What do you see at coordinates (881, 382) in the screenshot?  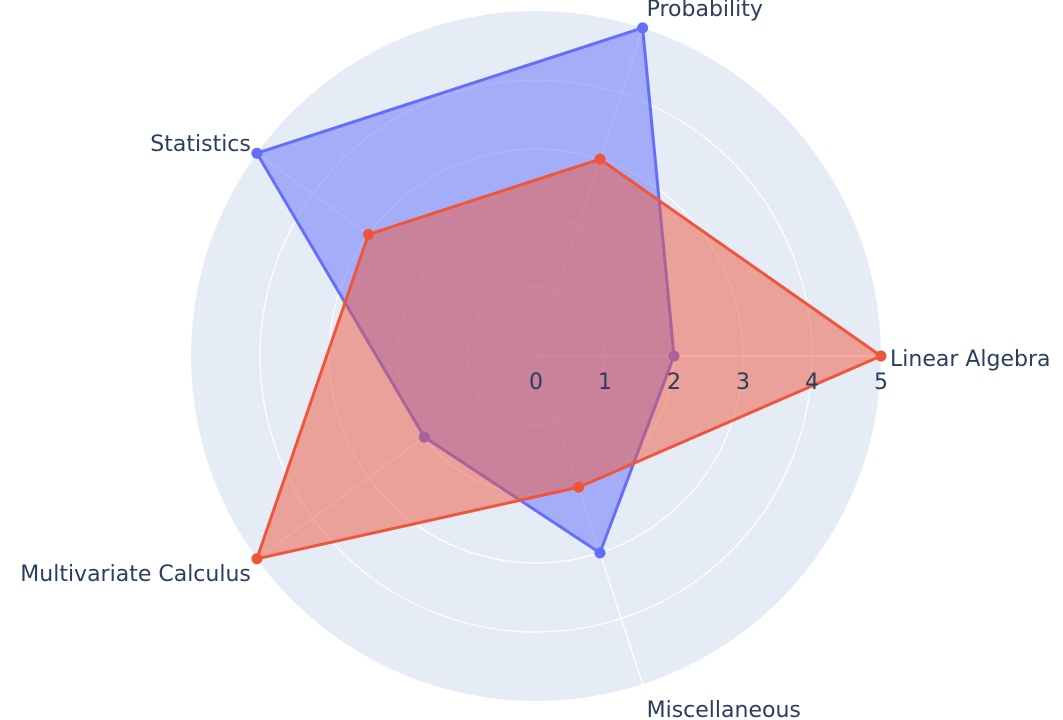 I see `radial-tick-label: 5` at bounding box center [881, 382].